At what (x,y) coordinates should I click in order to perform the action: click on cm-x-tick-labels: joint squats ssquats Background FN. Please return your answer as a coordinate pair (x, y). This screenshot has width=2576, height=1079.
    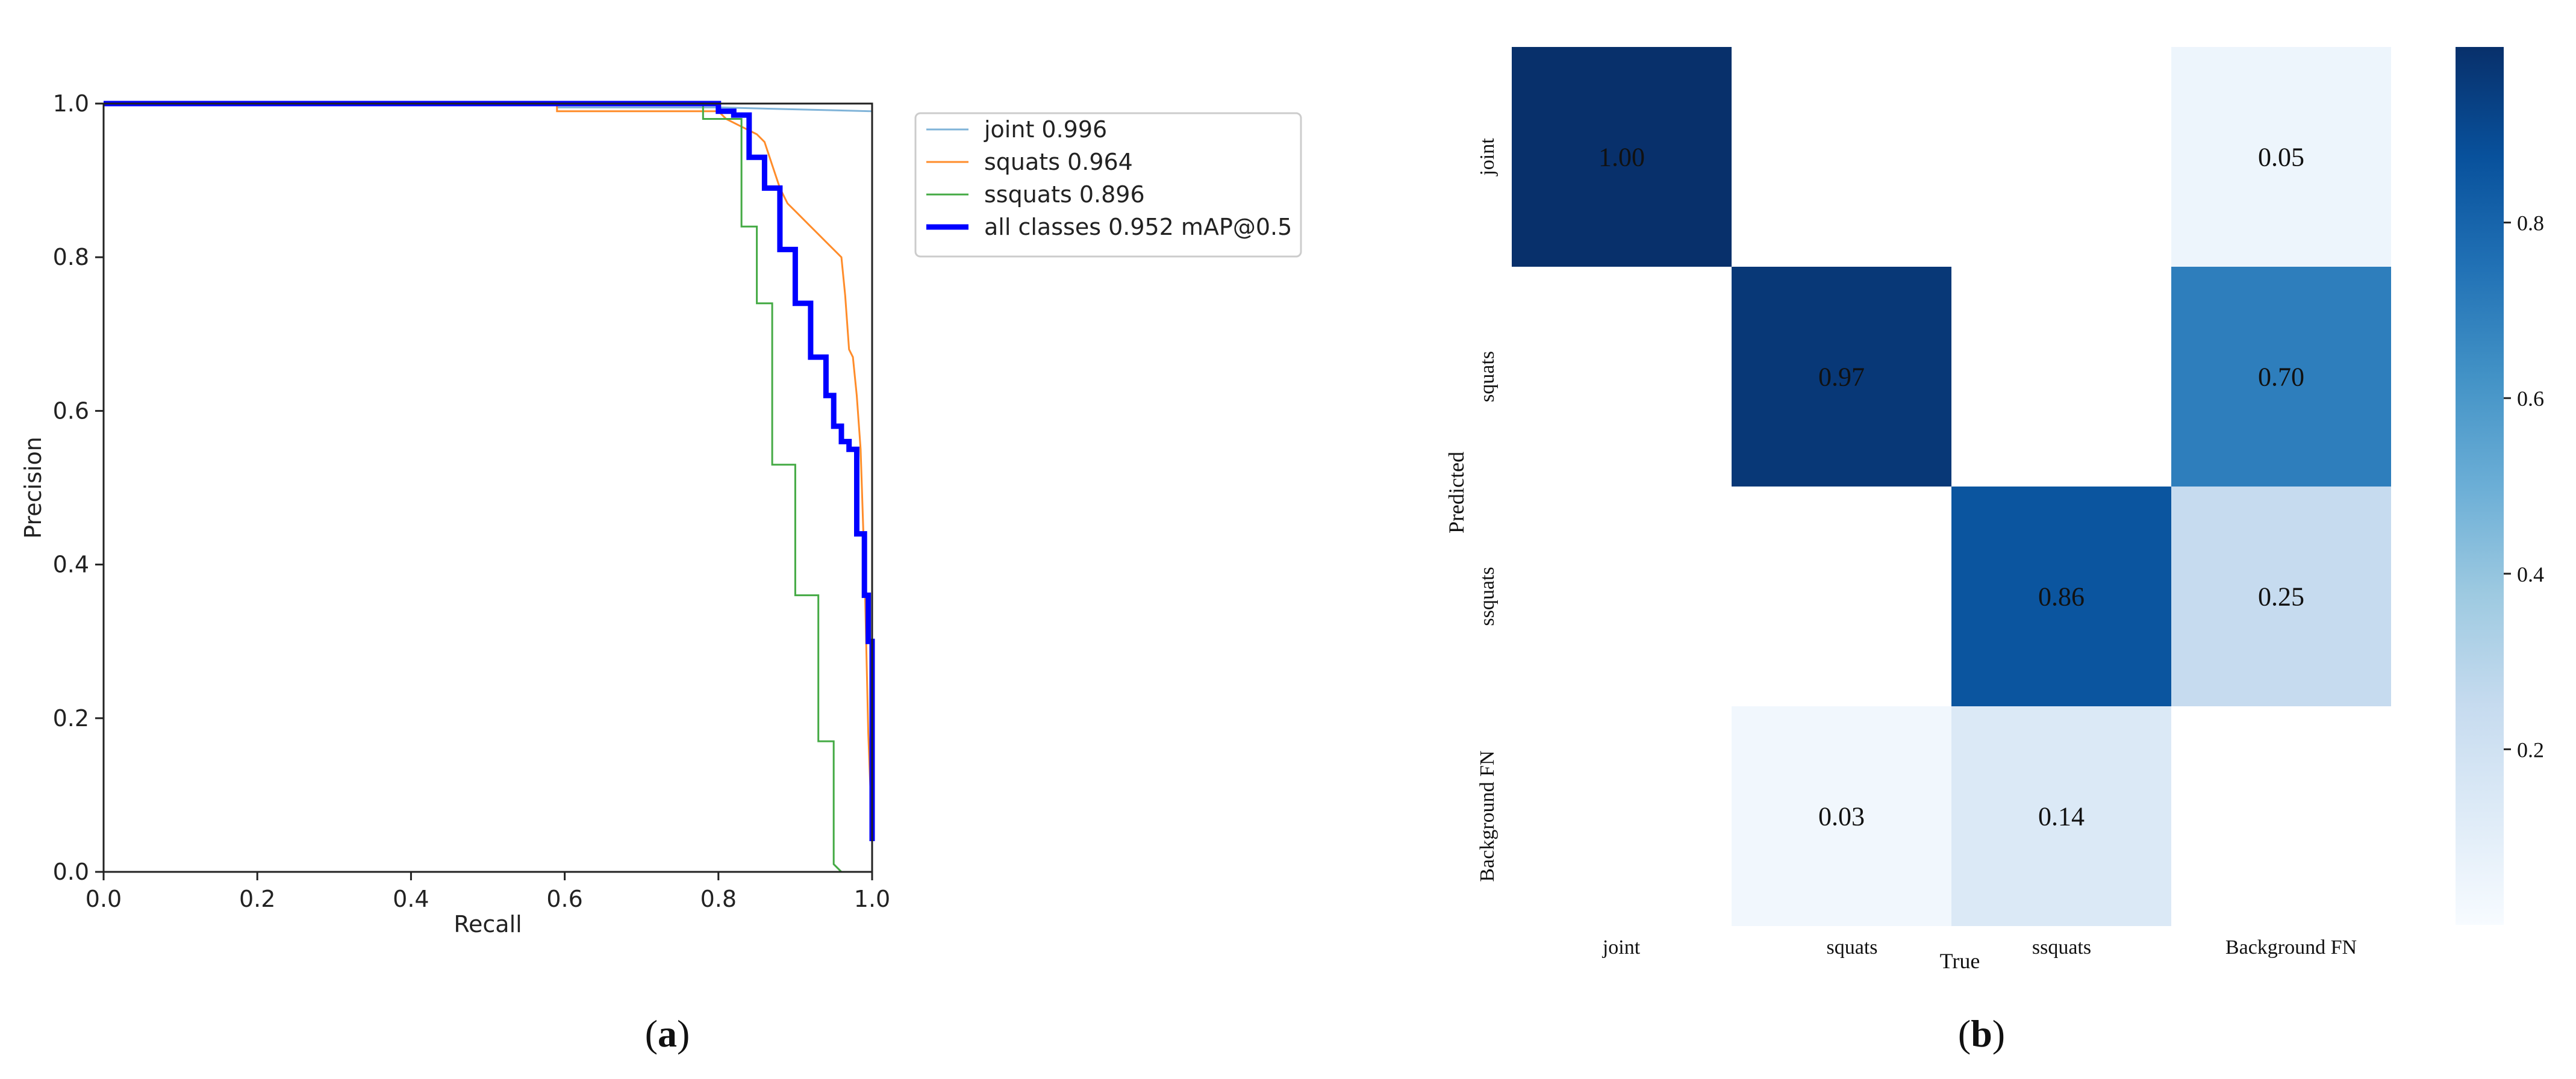
    Looking at the image, I should click on (1979, 947).